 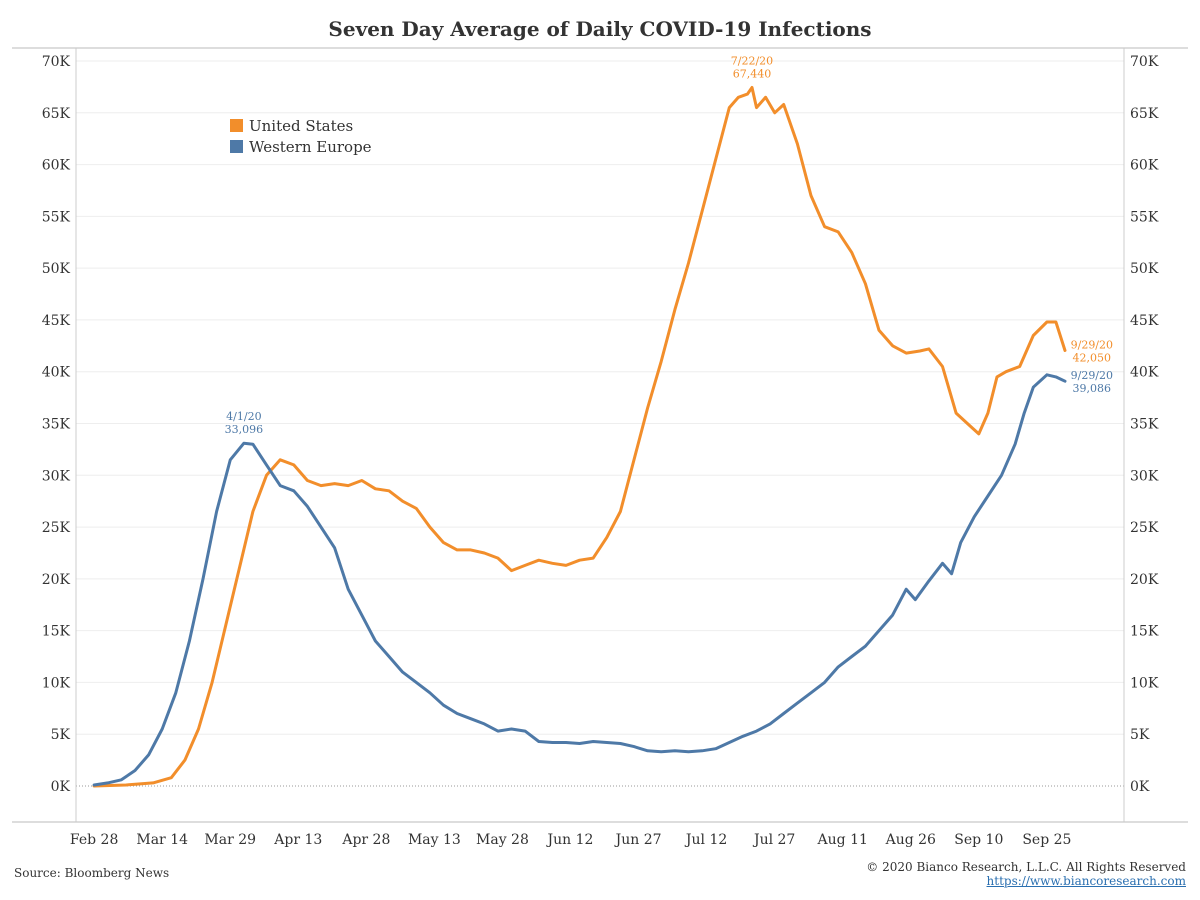 I want to click on x-tick-label: Mar 14, so click(x=162, y=840).